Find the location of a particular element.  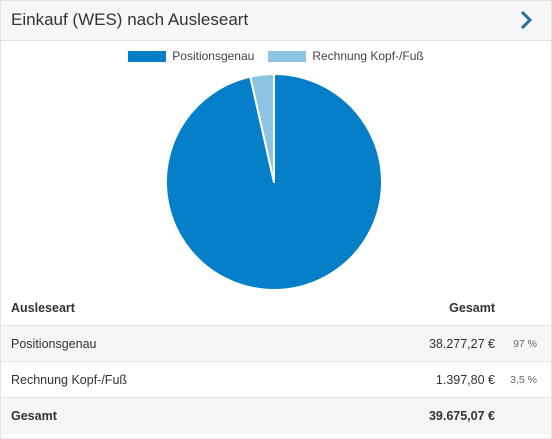

chevron-right-icon is located at coordinates (527, 20).